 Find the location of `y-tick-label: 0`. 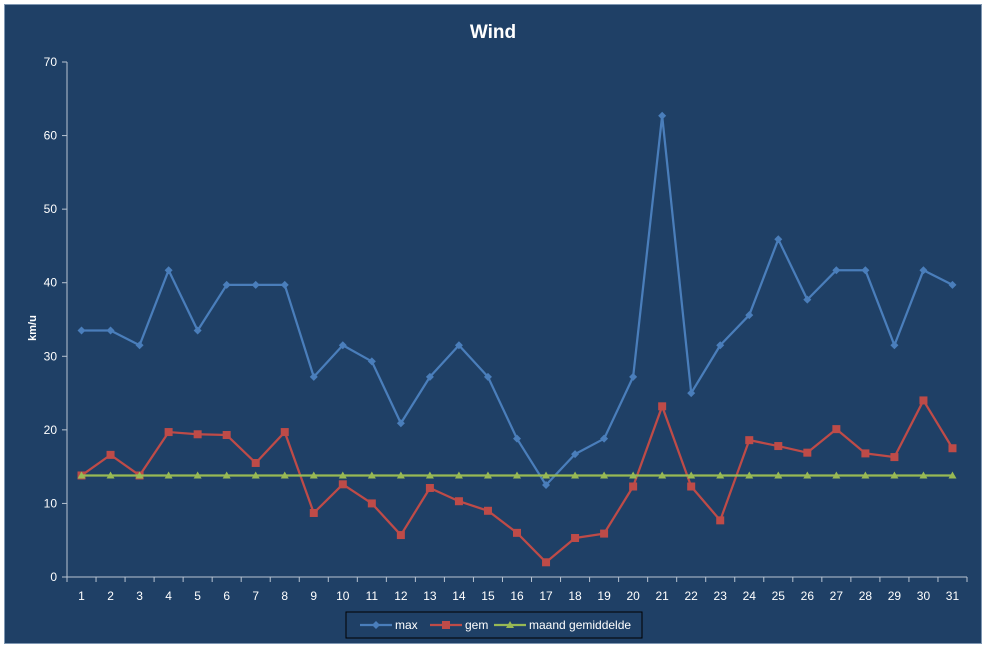

y-tick-label: 0 is located at coordinates (53, 577).